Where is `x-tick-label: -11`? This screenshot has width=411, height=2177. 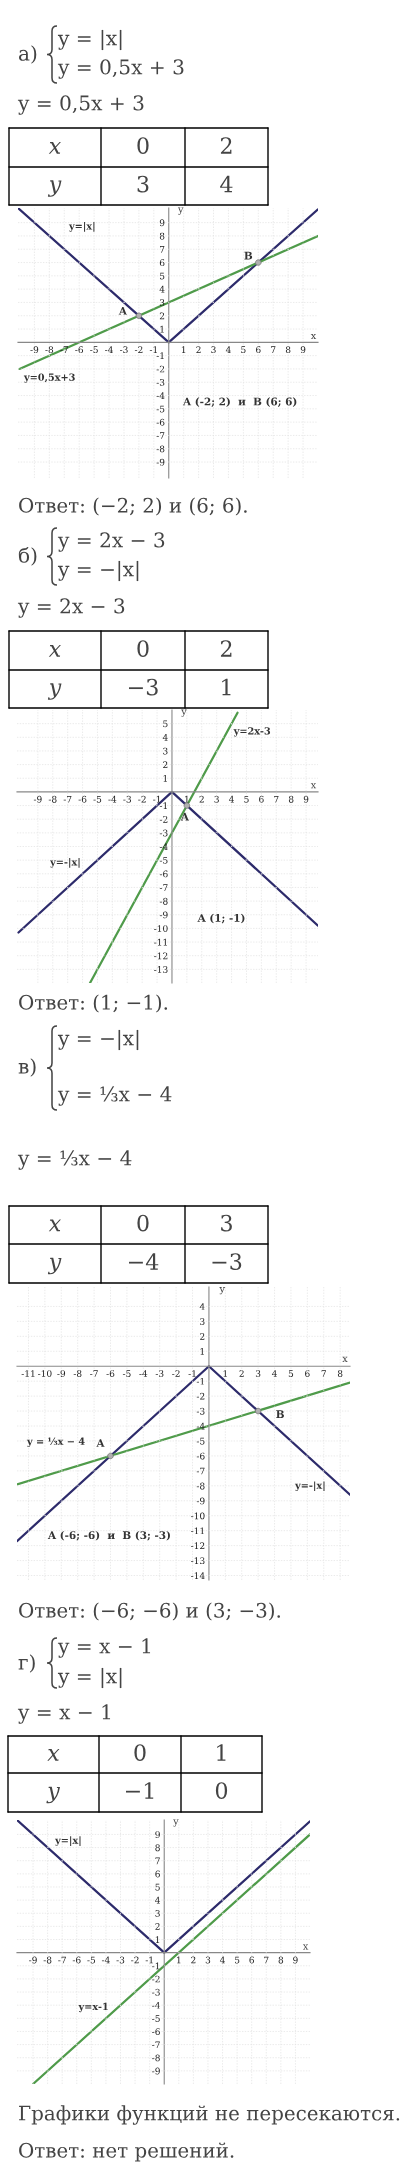 x-tick-label: -11 is located at coordinates (28, 1373).